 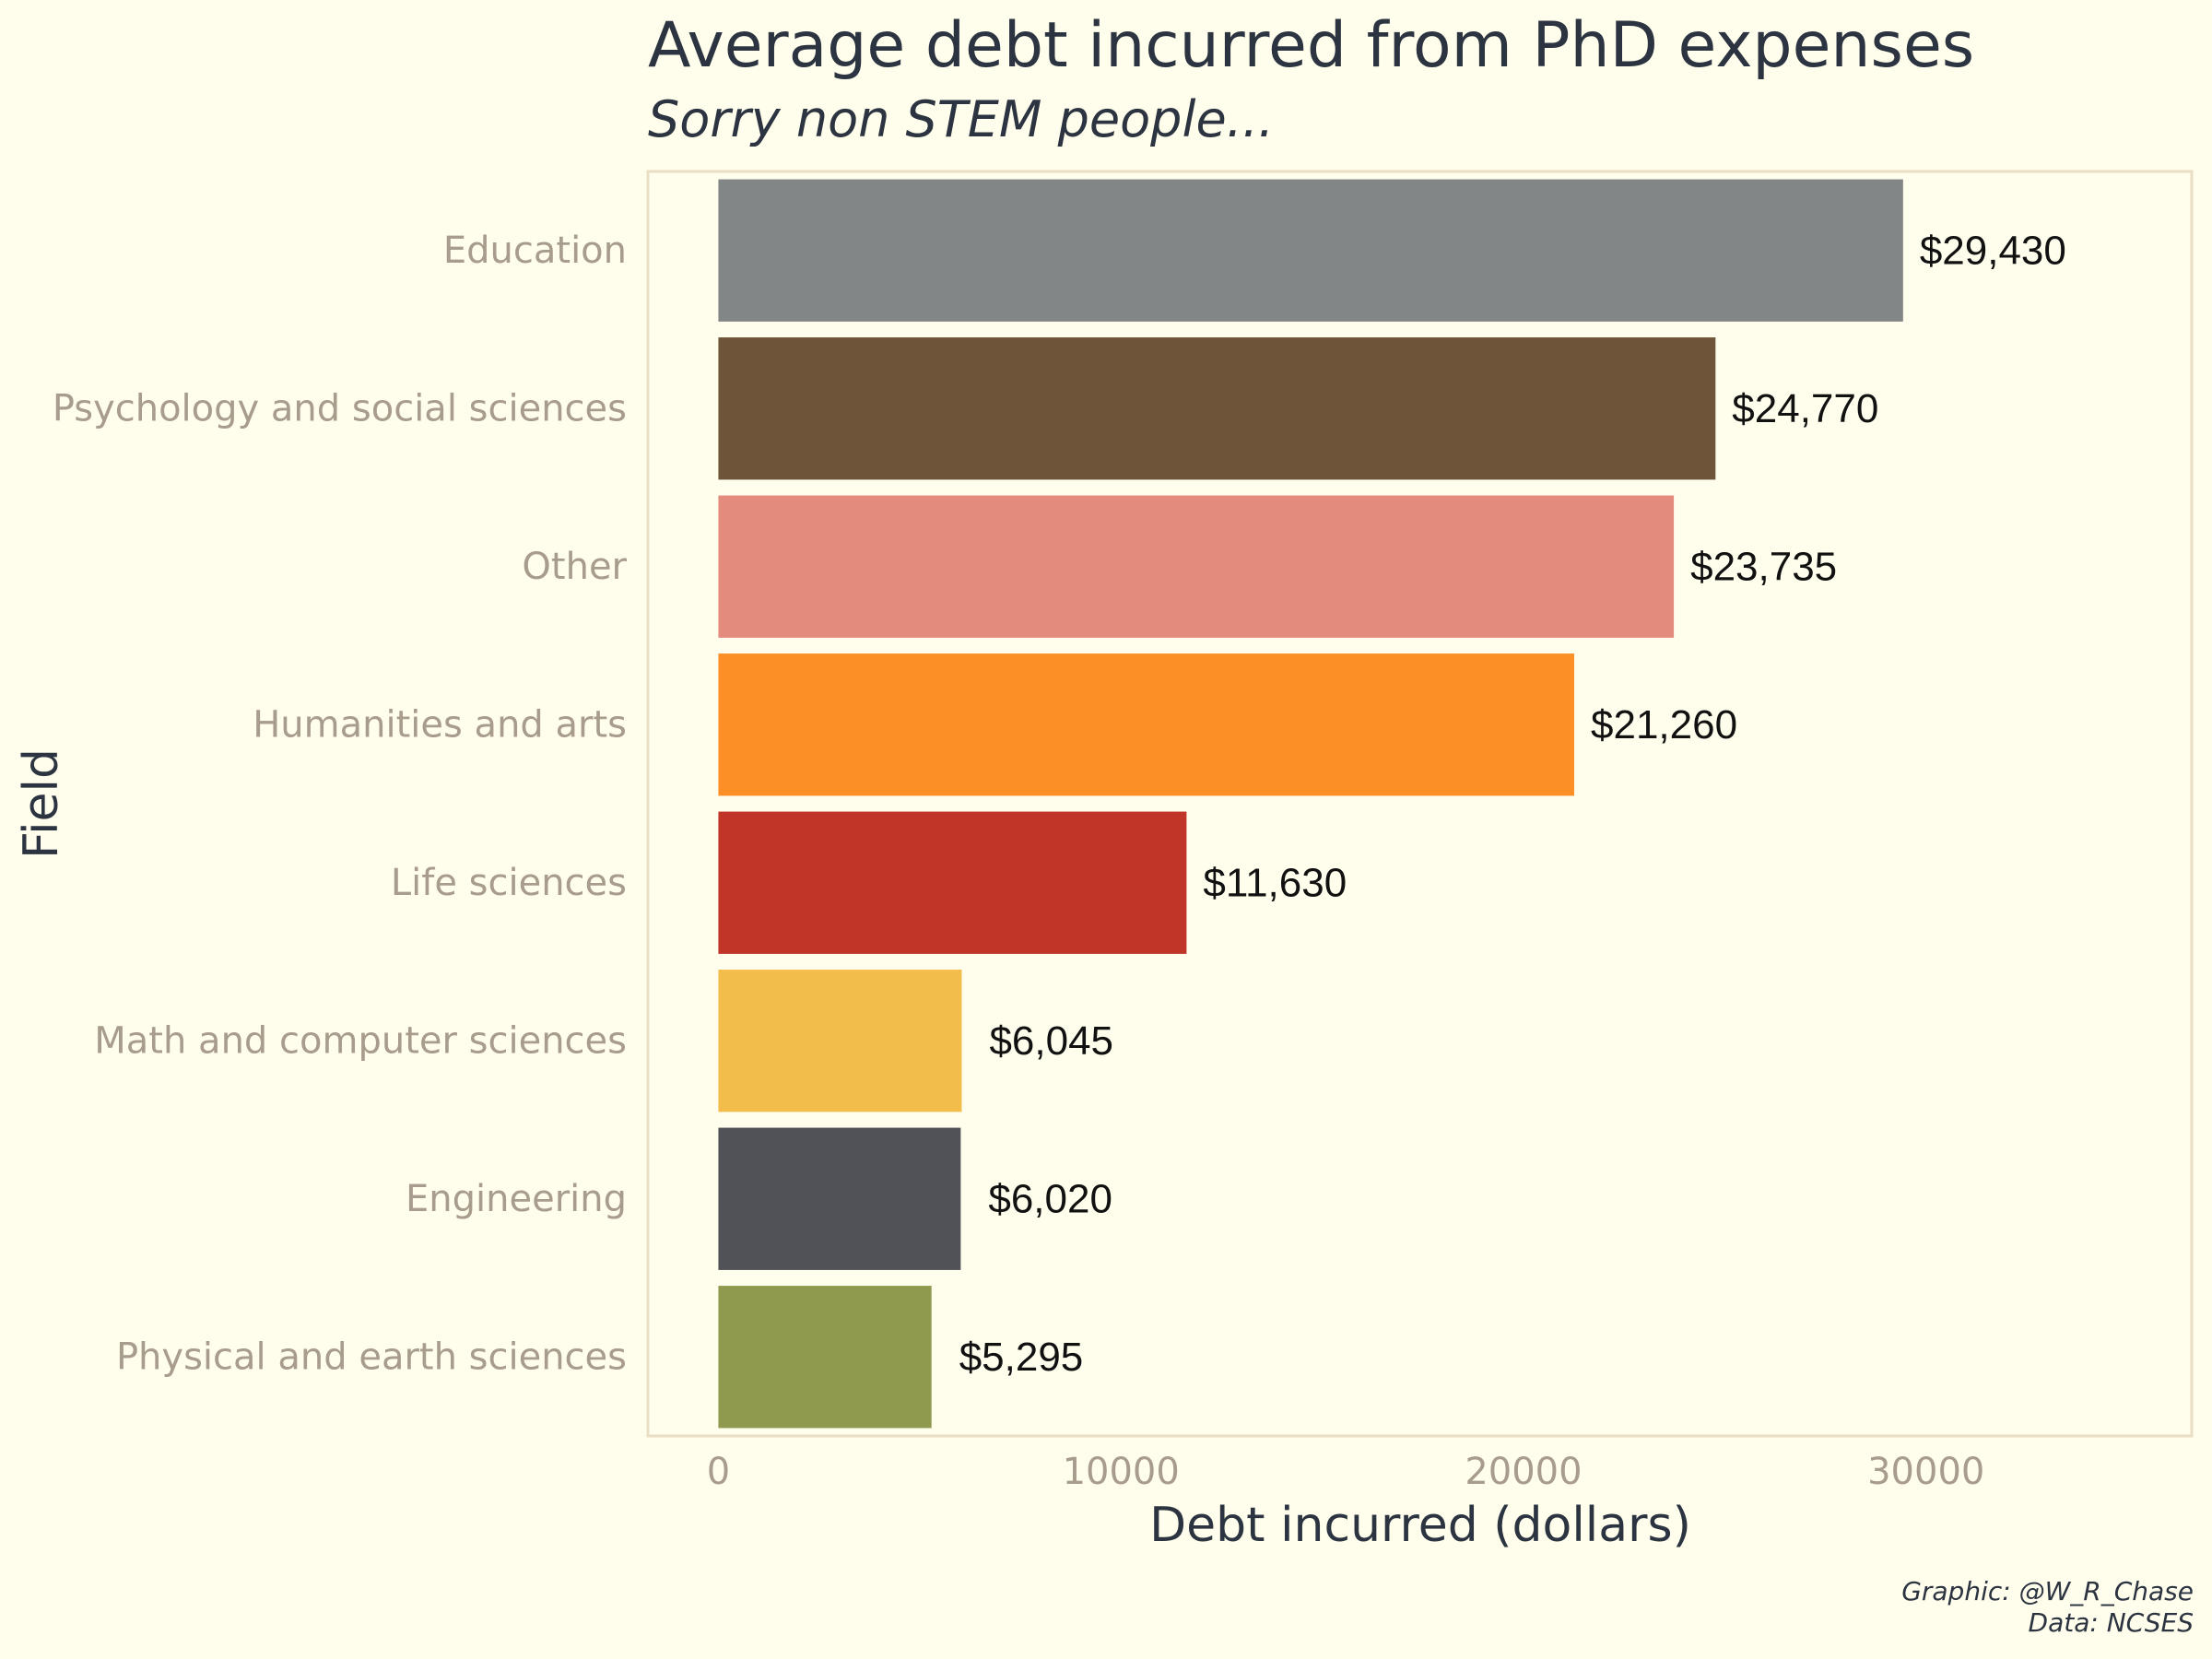 What do you see at coordinates (2047, 1591) in the screenshot?
I see `caption-credit: Graphic: @W_R_Chase` at bounding box center [2047, 1591].